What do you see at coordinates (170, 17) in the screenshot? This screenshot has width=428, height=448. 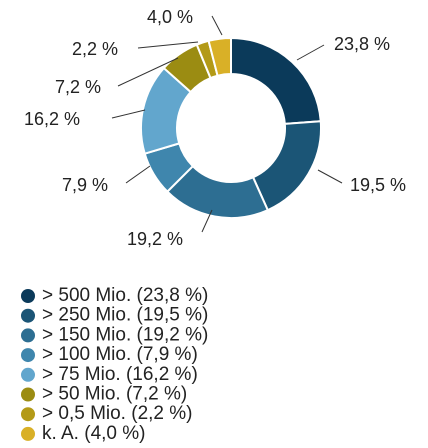 I see `slice-label: 4,0 %` at bounding box center [170, 17].